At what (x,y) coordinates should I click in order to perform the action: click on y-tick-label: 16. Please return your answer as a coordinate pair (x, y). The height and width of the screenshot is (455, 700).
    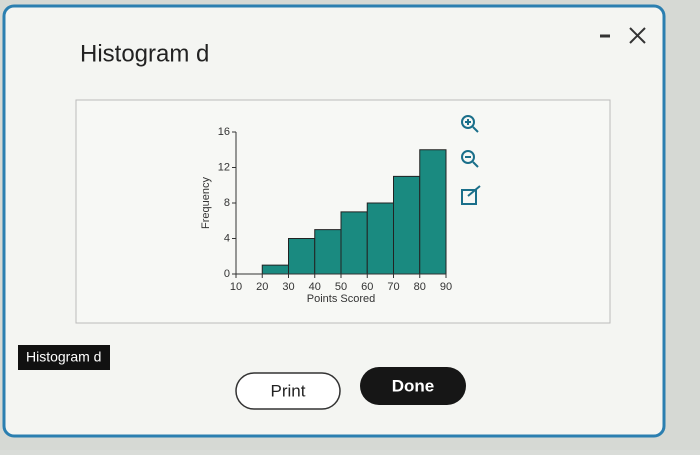
    Looking at the image, I should click on (224, 132).